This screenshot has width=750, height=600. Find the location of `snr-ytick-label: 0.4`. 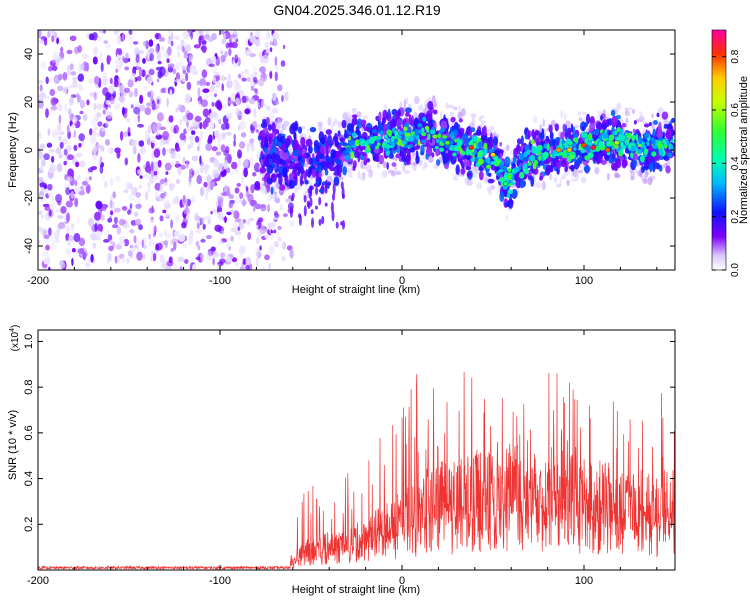

snr-ytick-label: 0.4 is located at coordinates (29, 478).